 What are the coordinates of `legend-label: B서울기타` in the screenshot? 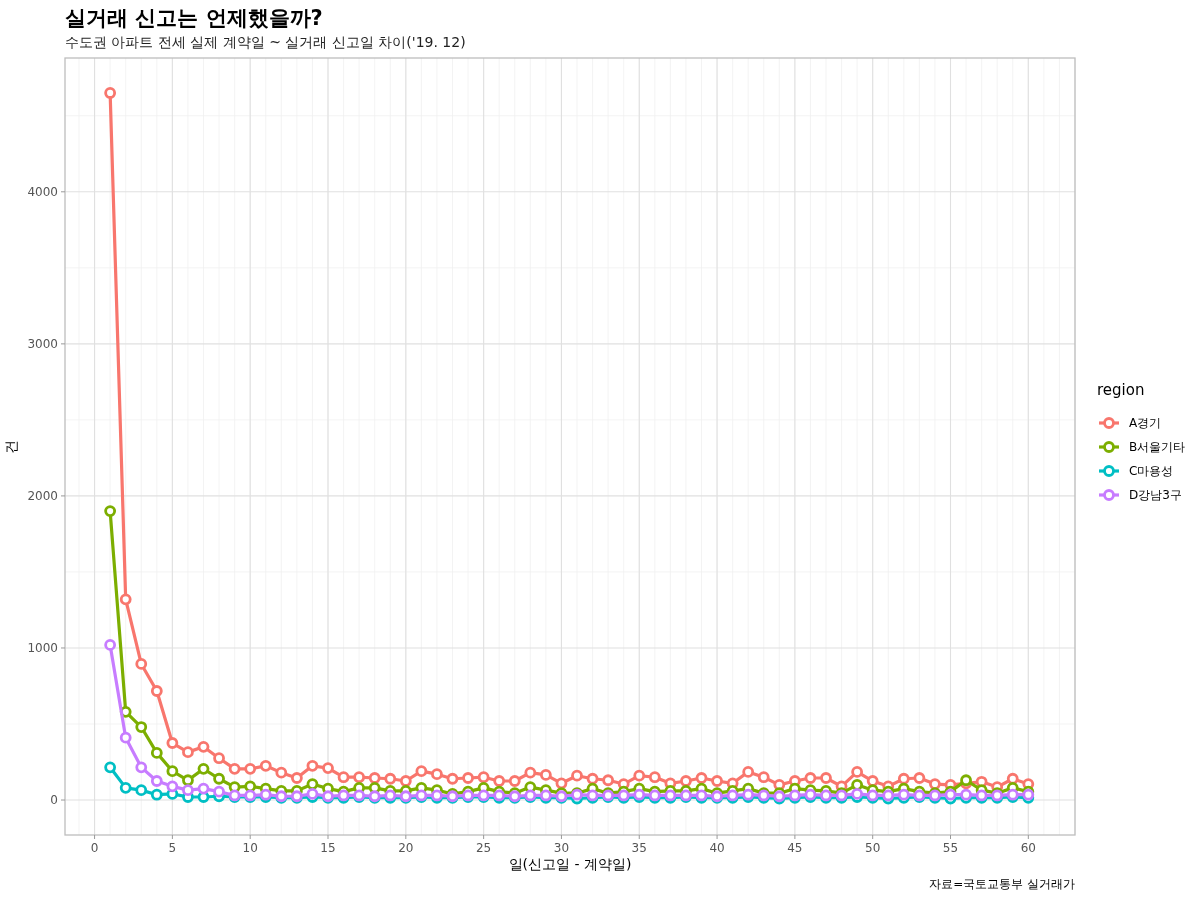 It's located at (1157, 447).